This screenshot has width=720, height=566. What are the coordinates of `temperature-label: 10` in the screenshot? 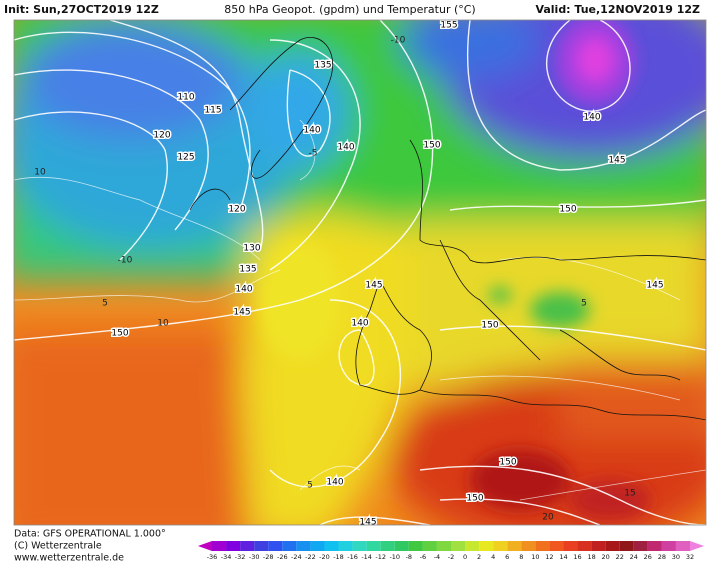 It's located at (163, 324).